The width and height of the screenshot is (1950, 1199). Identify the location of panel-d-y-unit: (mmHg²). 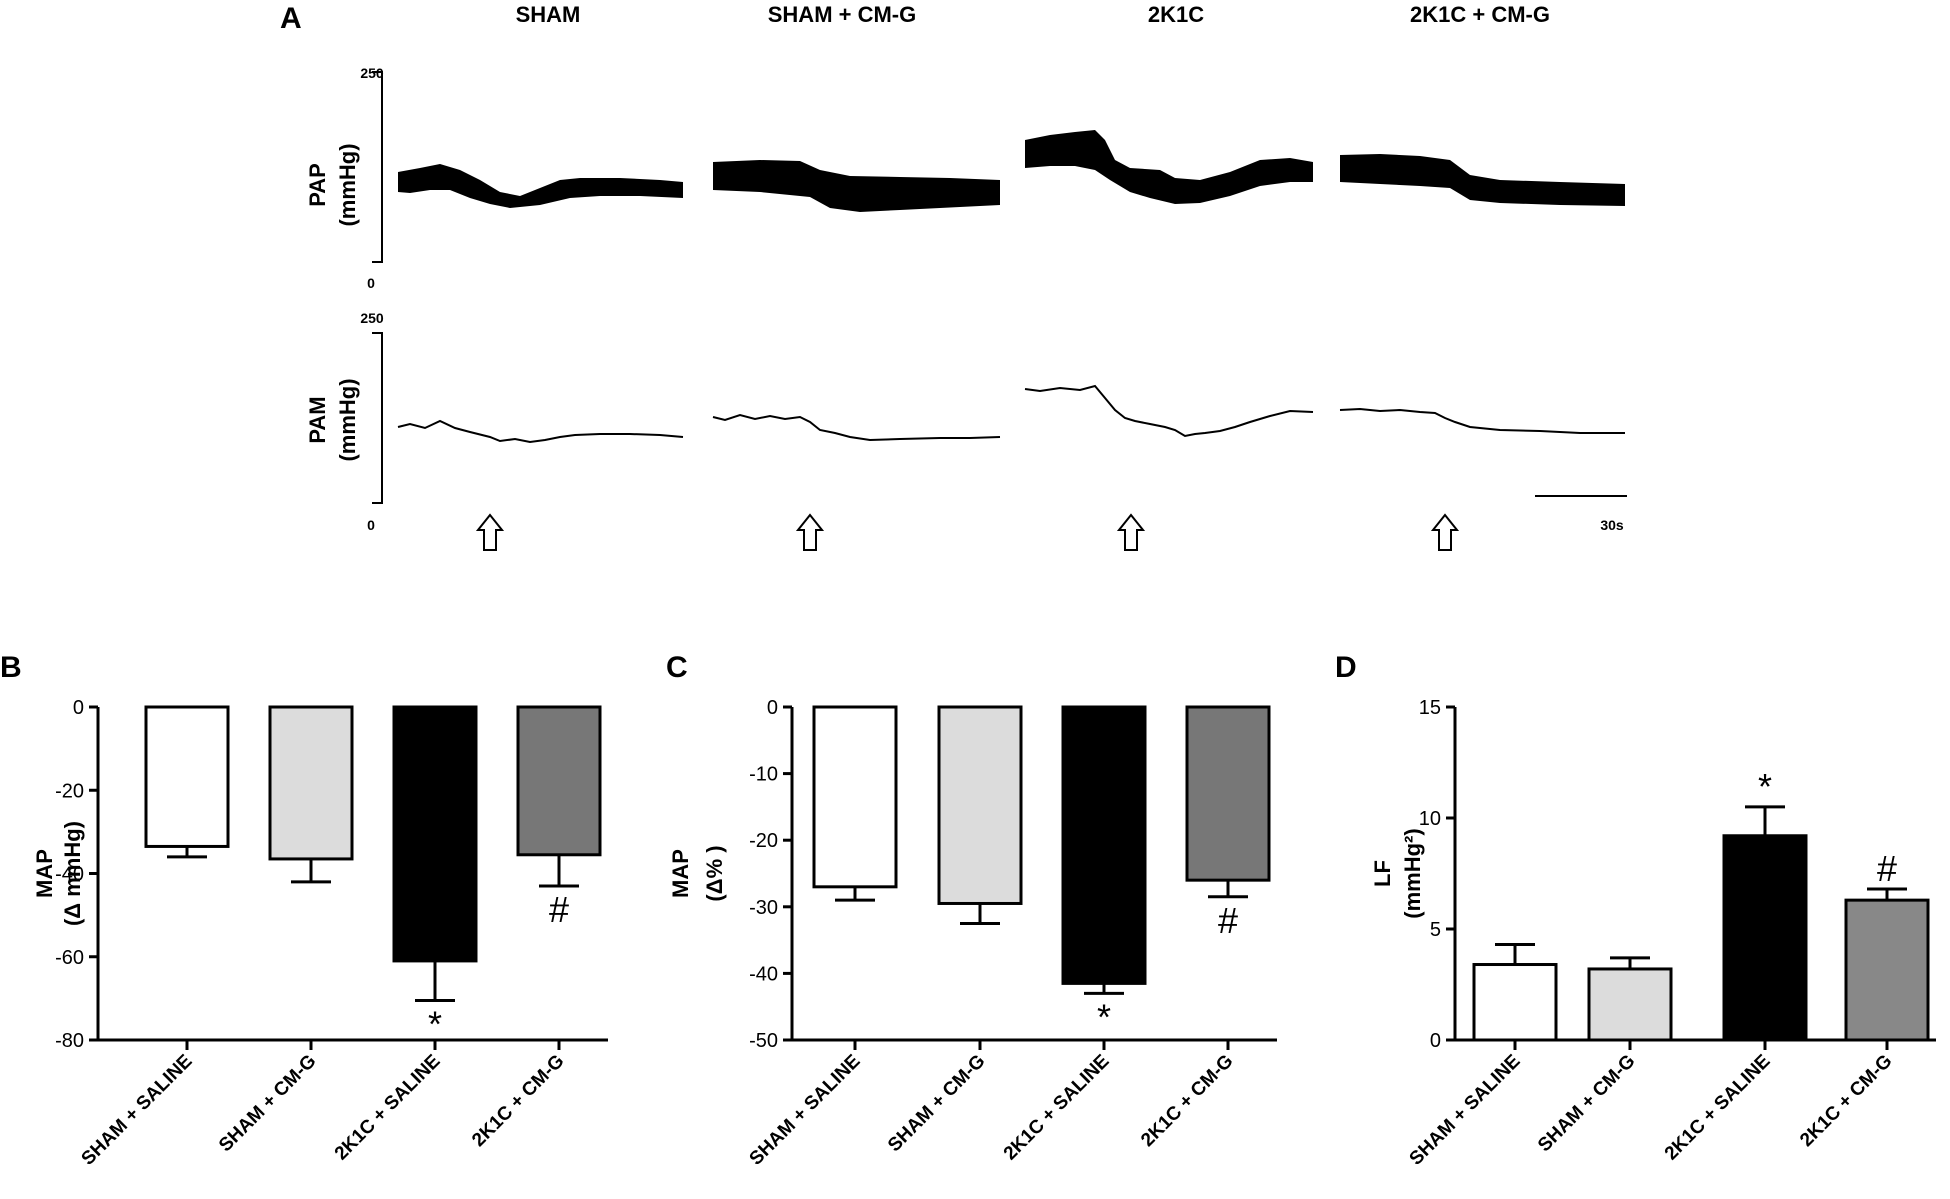
(1412, 873).